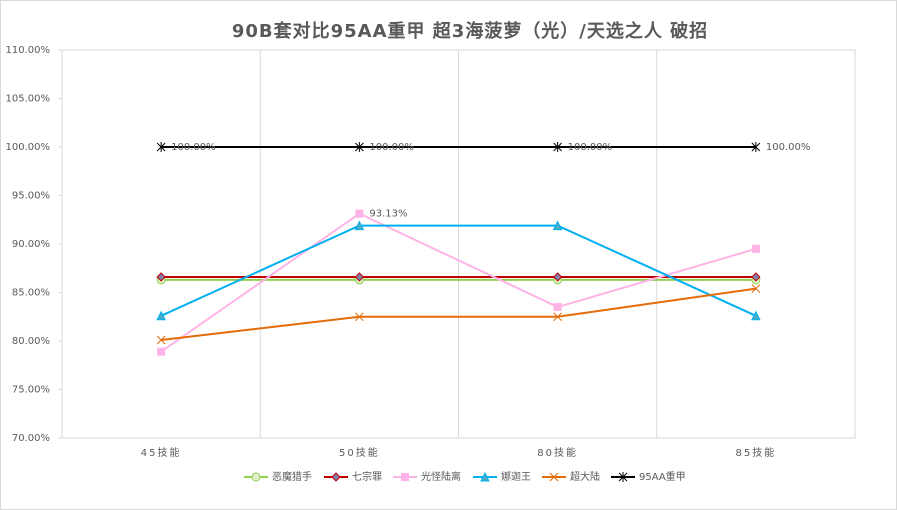 The height and width of the screenshot is (510, 897). What do you see at coordinates (585, 476) in the screenshot?
I see `legend-label: 超大陆` at bounding box center [585, 476].